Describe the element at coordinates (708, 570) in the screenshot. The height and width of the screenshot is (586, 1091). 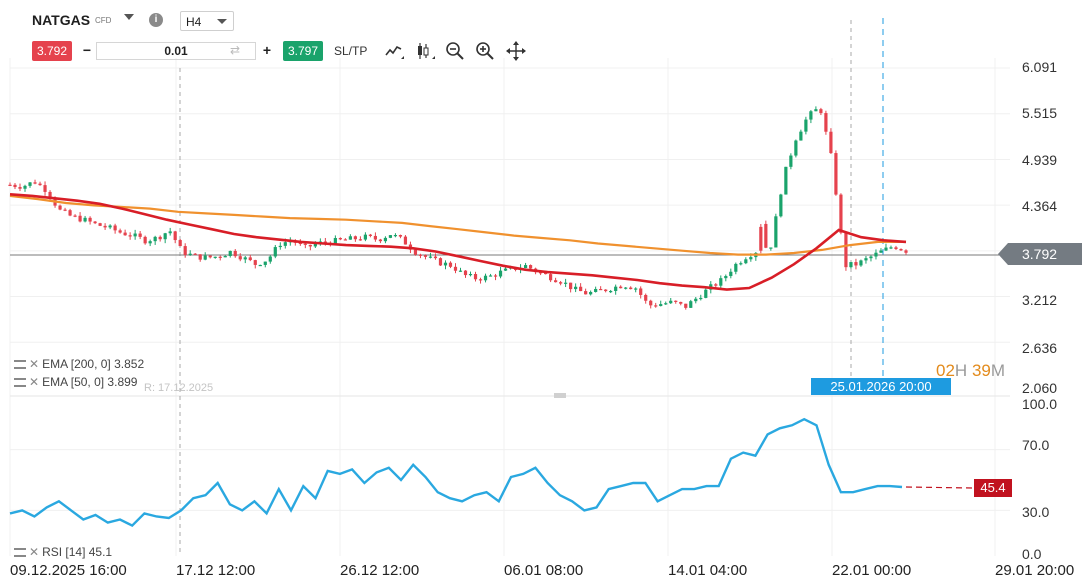
I see `time-axis-label: 14.01 04:00` at that location.